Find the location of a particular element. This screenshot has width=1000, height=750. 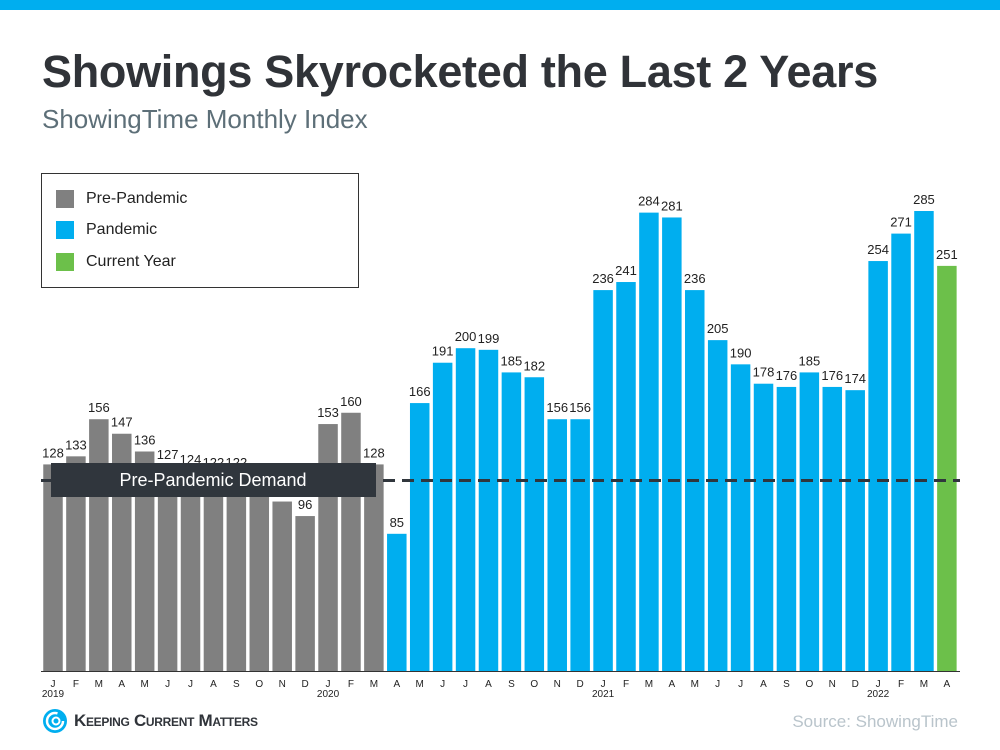

legend-item-pre-pandemic: Pre-Pandemic is located at coordinates (121, 199).